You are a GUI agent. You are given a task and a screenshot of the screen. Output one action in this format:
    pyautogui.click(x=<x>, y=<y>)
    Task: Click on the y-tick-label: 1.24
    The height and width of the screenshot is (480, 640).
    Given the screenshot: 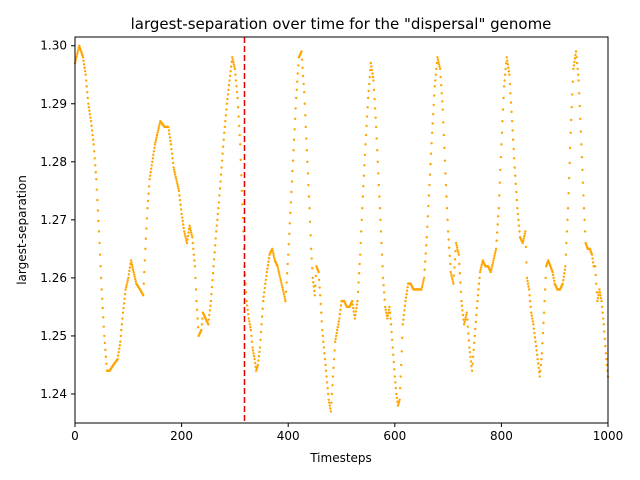 What is the action you would take?
    pyautogui.click(x=53, y=394)
    